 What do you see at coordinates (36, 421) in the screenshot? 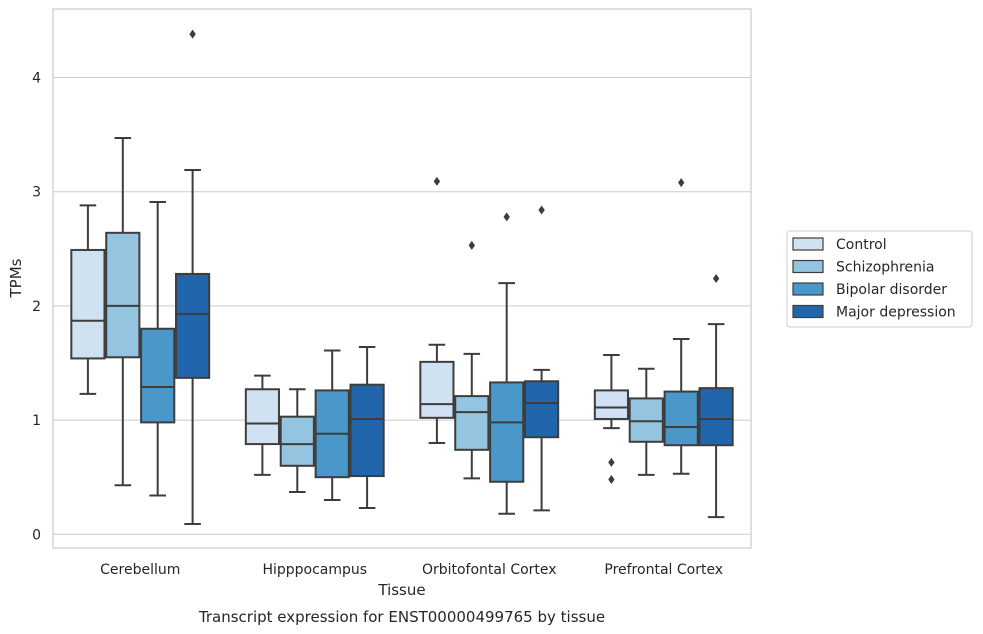
I see `y-tick-label: 1` at bounding box center [36, 421].